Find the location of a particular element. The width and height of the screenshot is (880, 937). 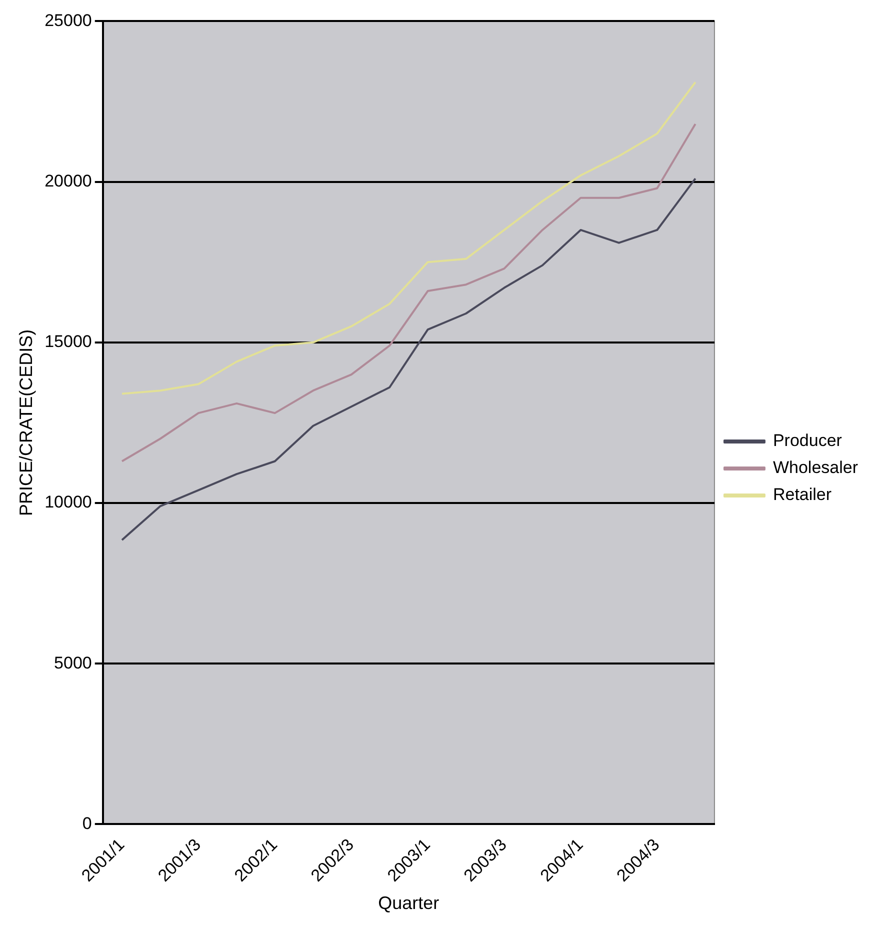

y-tick-label: 0 is located at coordinates (87, 823).